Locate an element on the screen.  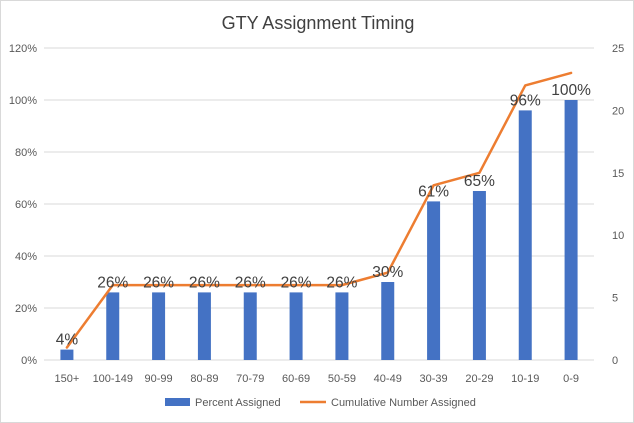
y-left-tick-label: 80% is located at coordinates (26, 153).